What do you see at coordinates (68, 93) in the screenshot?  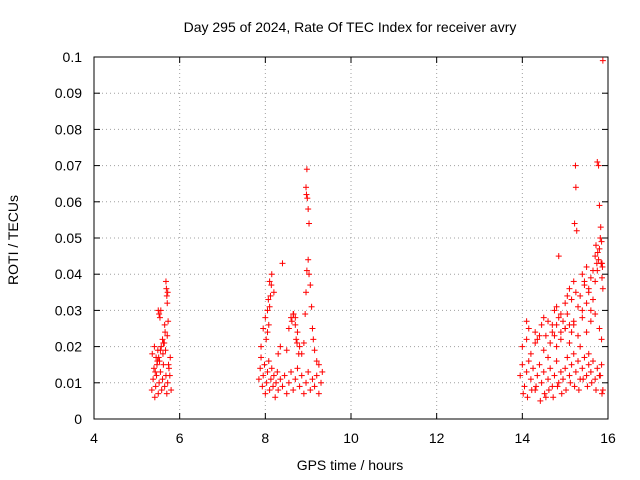 I see `y-tick-label: 0.09` at bounding box center [68, 93].